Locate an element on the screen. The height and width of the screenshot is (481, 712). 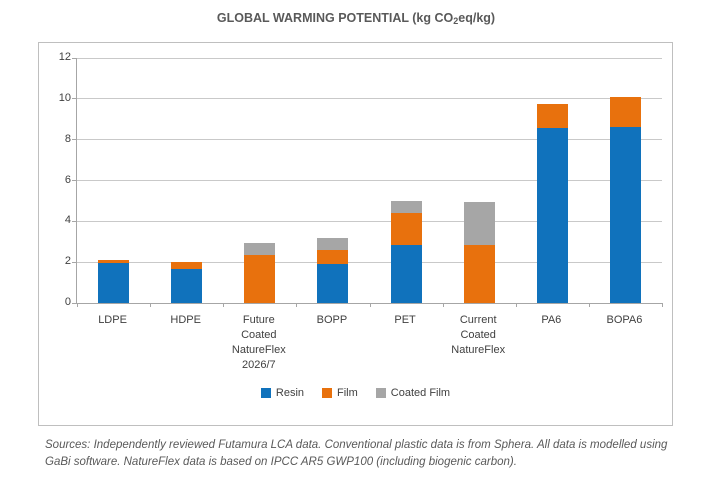
y-axis-tick-label: 6 is located at coordinates (67, 179).